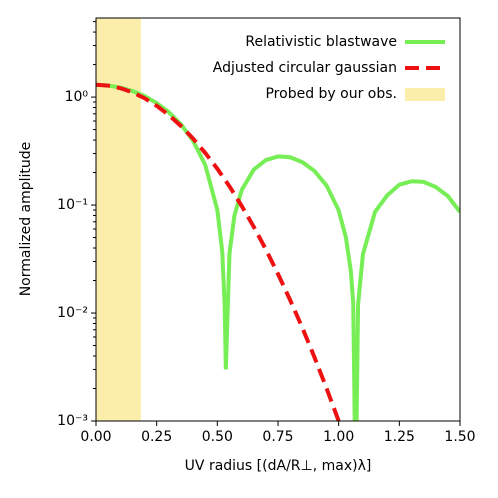  I want to click on legend-label: Adjusted circular gaussian, so click(305, 68).